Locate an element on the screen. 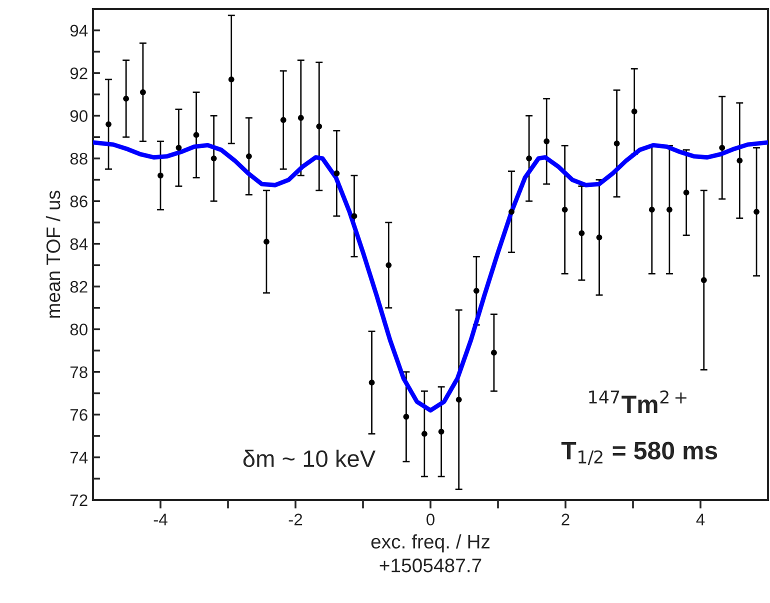  x-tick-label: 4 is located at coordinates (700, 520).